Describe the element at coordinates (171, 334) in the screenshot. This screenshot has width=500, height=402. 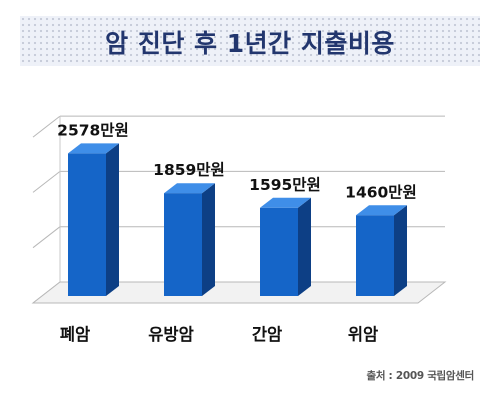
I see `category-label: 유방암` at that location.